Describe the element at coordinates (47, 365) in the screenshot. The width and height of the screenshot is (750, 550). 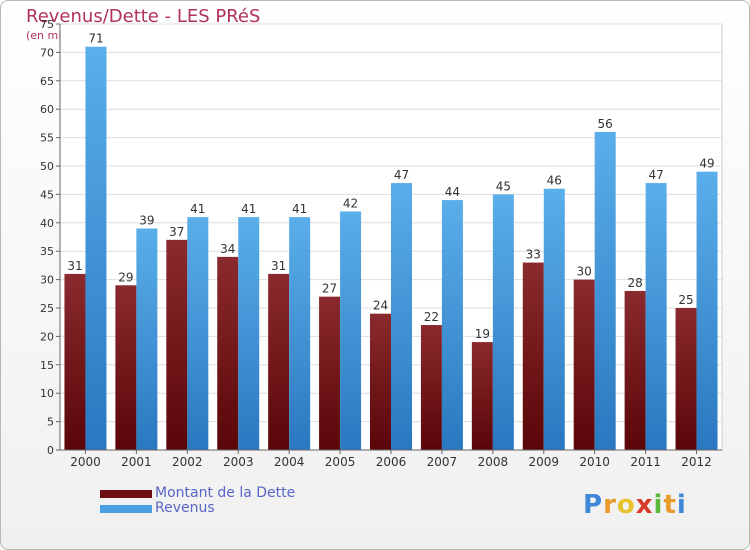
I see `y-tick-label: 15` at that location.